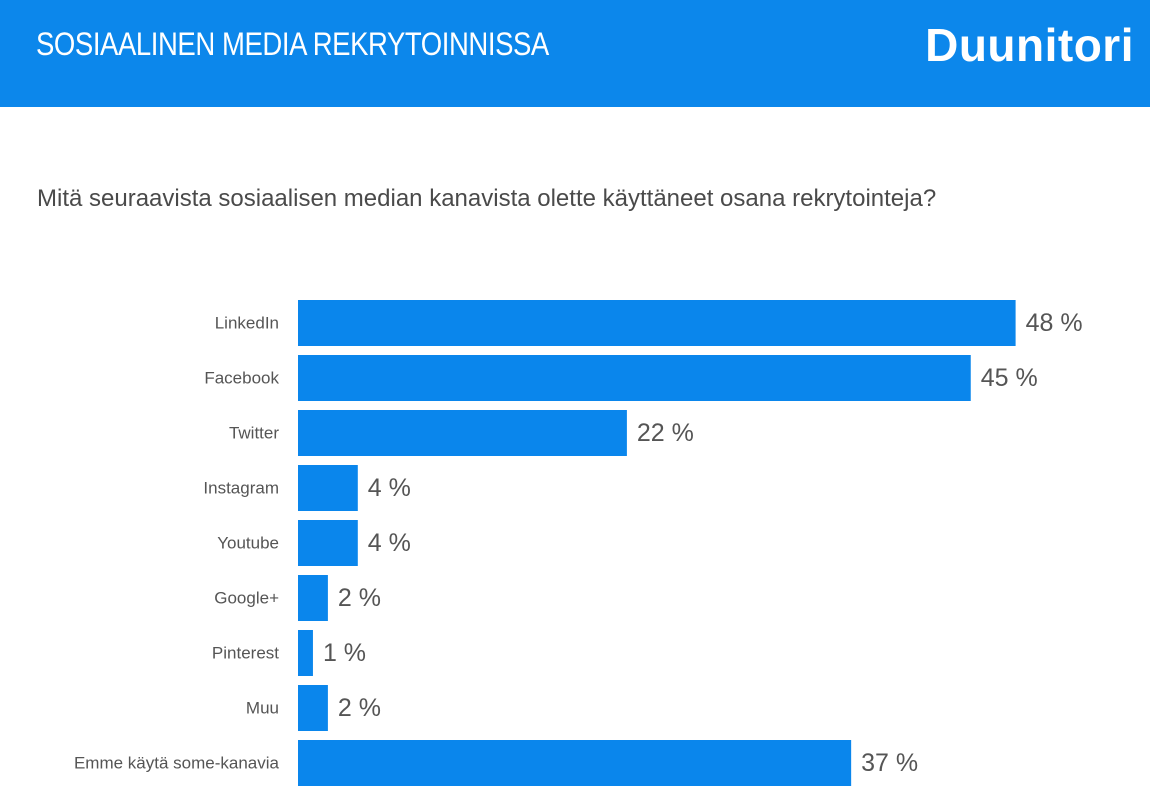 The image size is (1150, 806). What do you see at coordinates (1009, 378) in the screenshot?
I see `value-label: 45 %` at bounding box center [1009, 378].